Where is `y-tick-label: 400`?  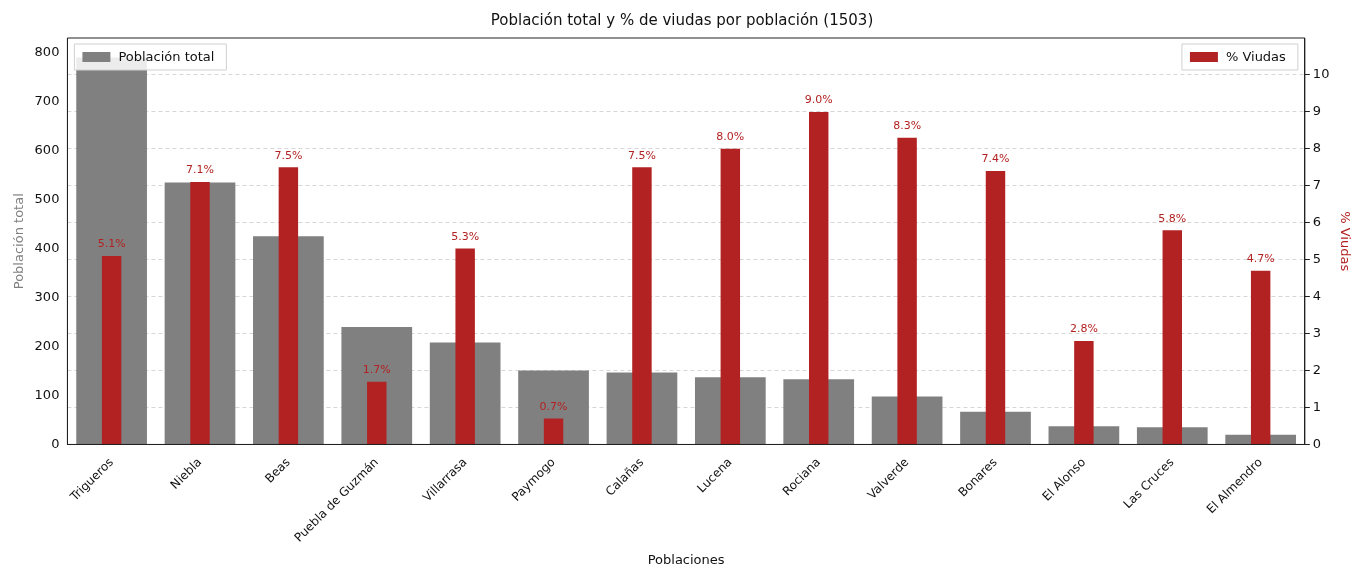 y-tick-label: 400 is located at coordinates (47, 247).